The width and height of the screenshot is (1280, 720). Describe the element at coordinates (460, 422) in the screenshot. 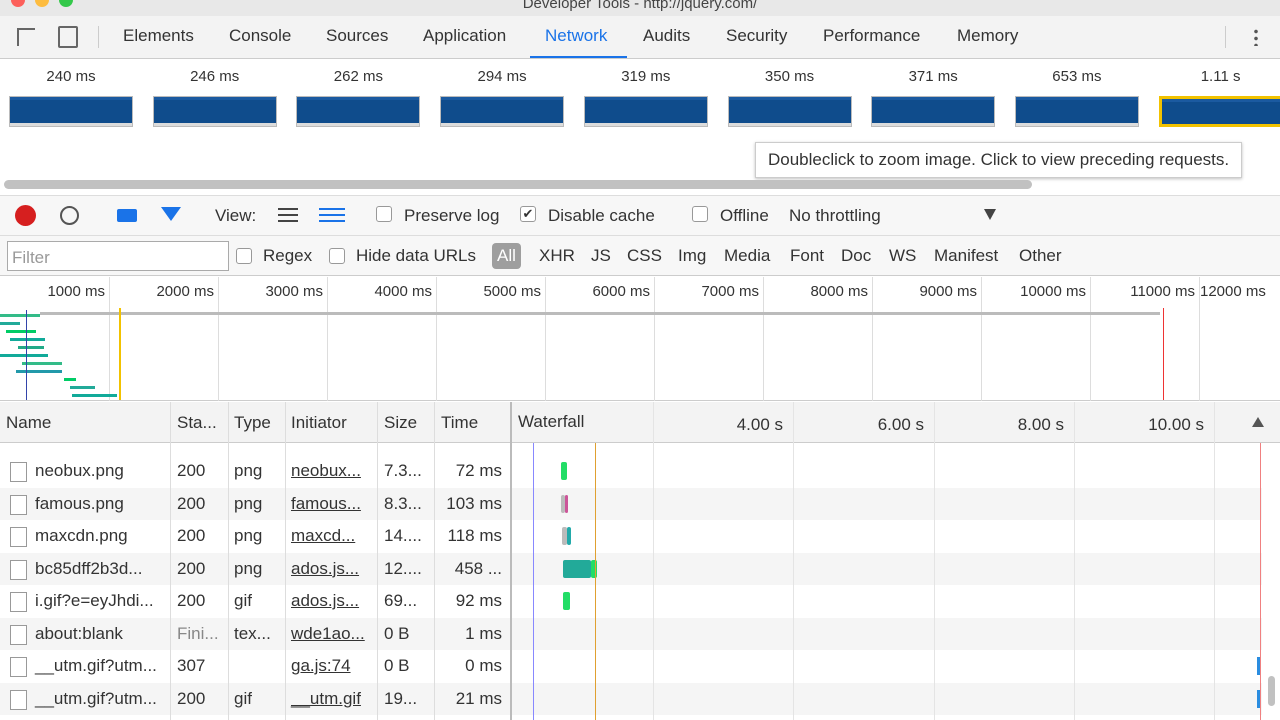

I see `column-header: Time` at that location.